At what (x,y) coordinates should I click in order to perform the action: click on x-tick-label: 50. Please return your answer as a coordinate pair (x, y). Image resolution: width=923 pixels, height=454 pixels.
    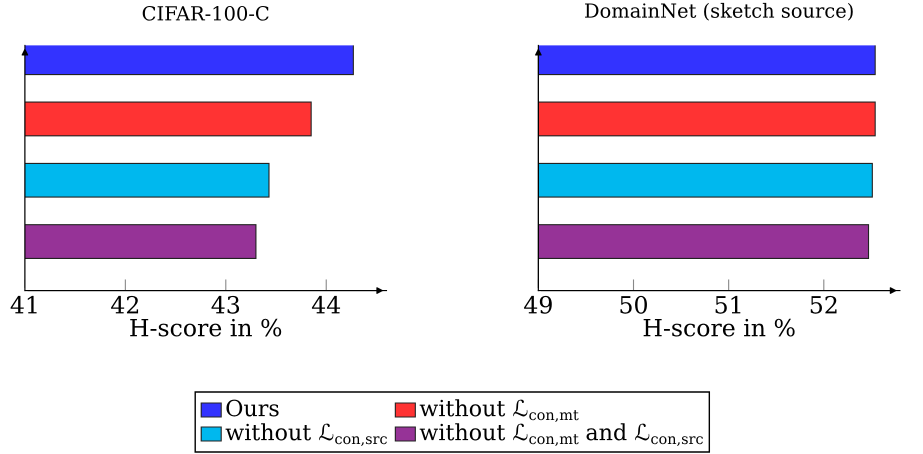
    Looking at the image, I should click on (633, 305).